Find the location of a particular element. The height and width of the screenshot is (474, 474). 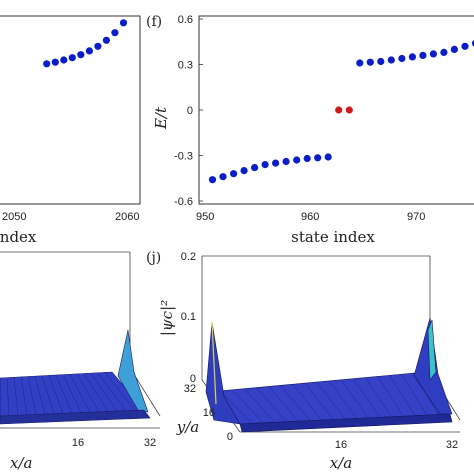

panel-f-ytick--0.3: -0.3 is located at coordinates (183, 157).